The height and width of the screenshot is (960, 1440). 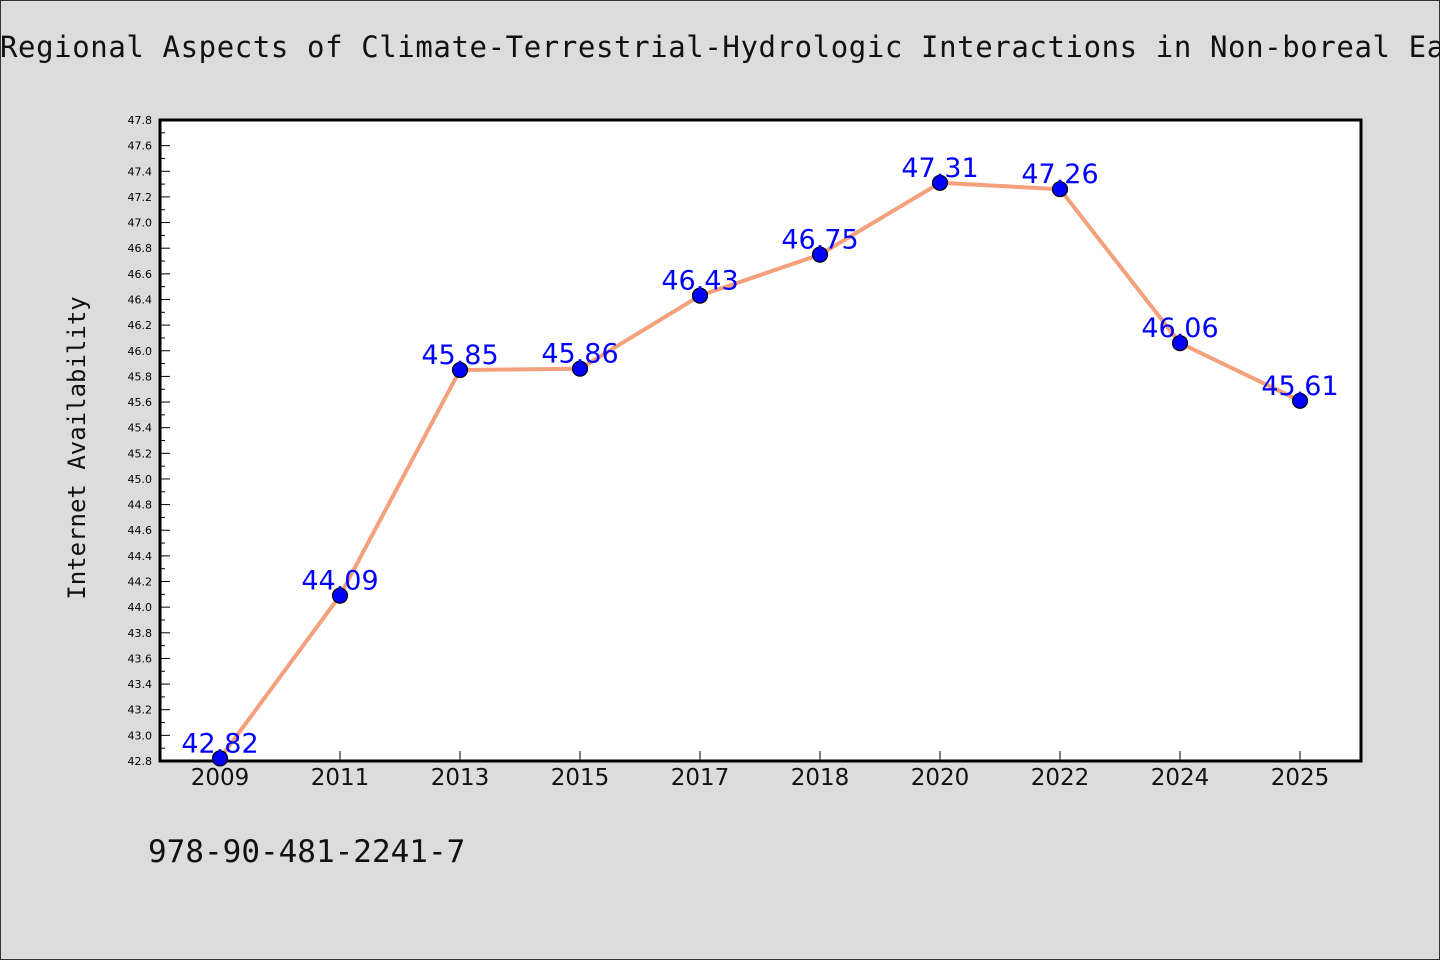 What do you see at coordinates (140, 223) in the screenshot?
I see `y-tick-label: 47.0` at bounding box center [140, 223].